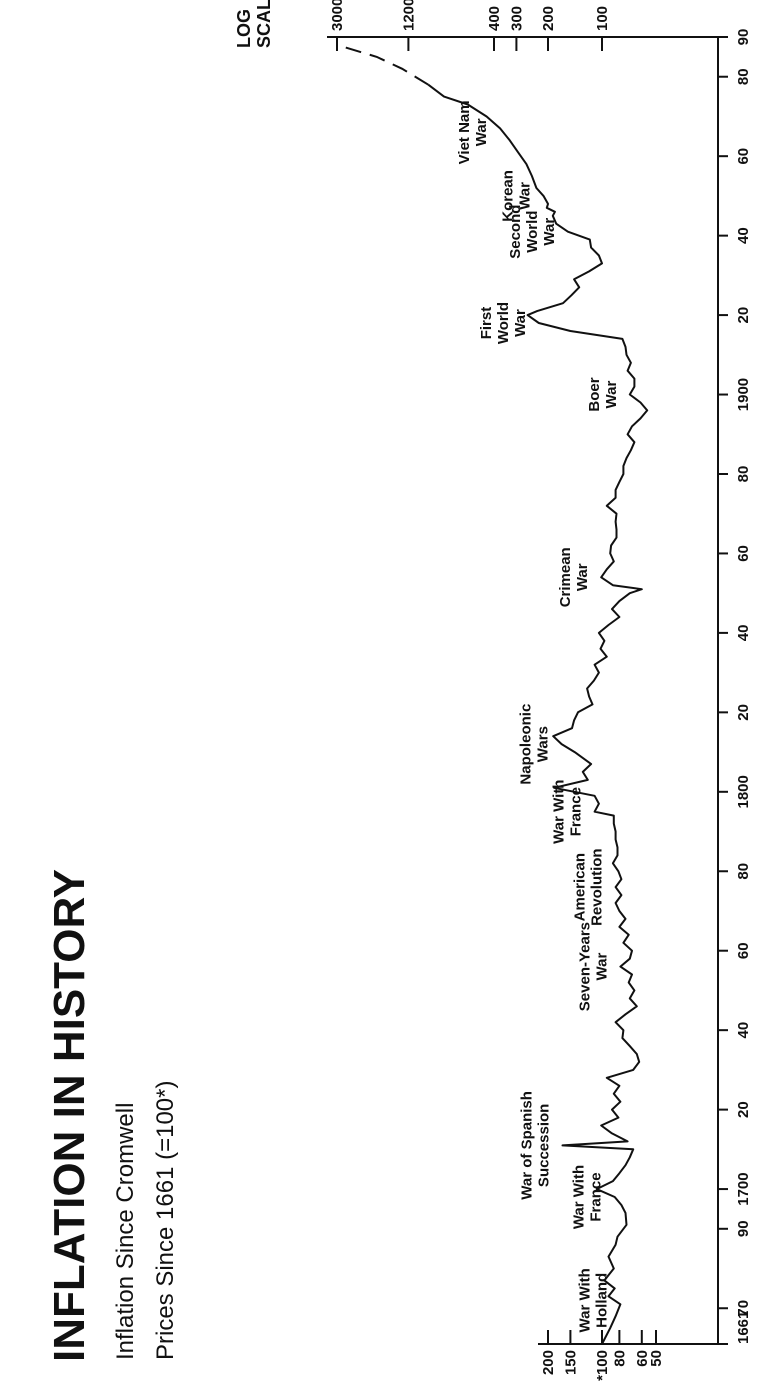 Image resolution: width=761 pixels, height=1384 pixels. What do you see at coordinates (536, 1145) in the screenshot?
I see `annotation-label: War of SpanishSuccession` at bounding box center [536, 1145].